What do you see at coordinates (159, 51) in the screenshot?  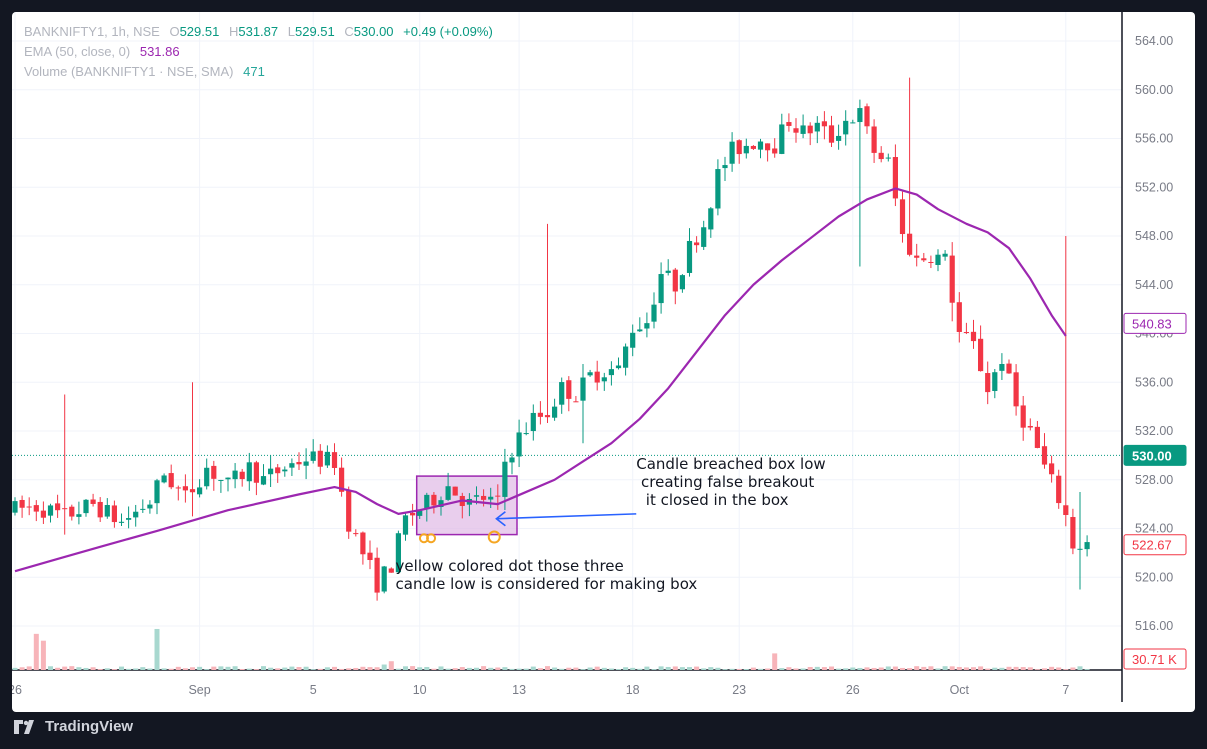 I see `legend-ema-value: 531.86` at bounding box center [159, 51].